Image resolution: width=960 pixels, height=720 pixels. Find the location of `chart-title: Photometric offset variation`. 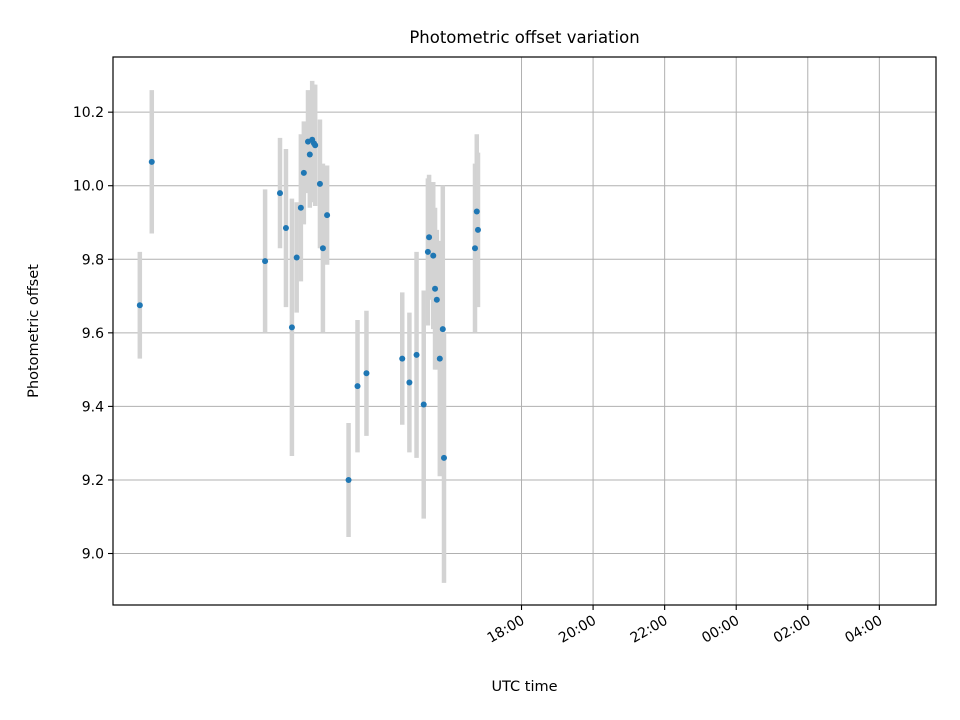

chart-title: Photometric offset variation is located at coordinates (524, 37).